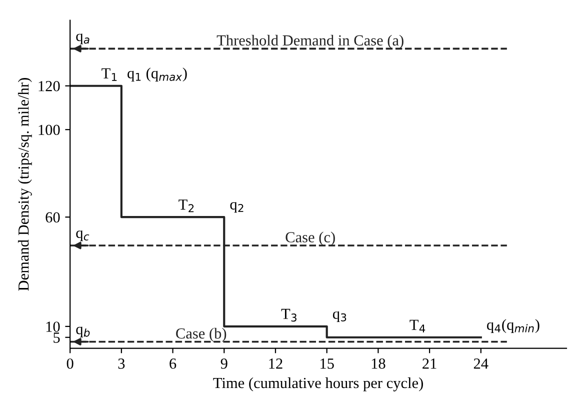 This screenshot has height=405, width=584. I want to click on x-tick-label: 0, so click(70, 363).